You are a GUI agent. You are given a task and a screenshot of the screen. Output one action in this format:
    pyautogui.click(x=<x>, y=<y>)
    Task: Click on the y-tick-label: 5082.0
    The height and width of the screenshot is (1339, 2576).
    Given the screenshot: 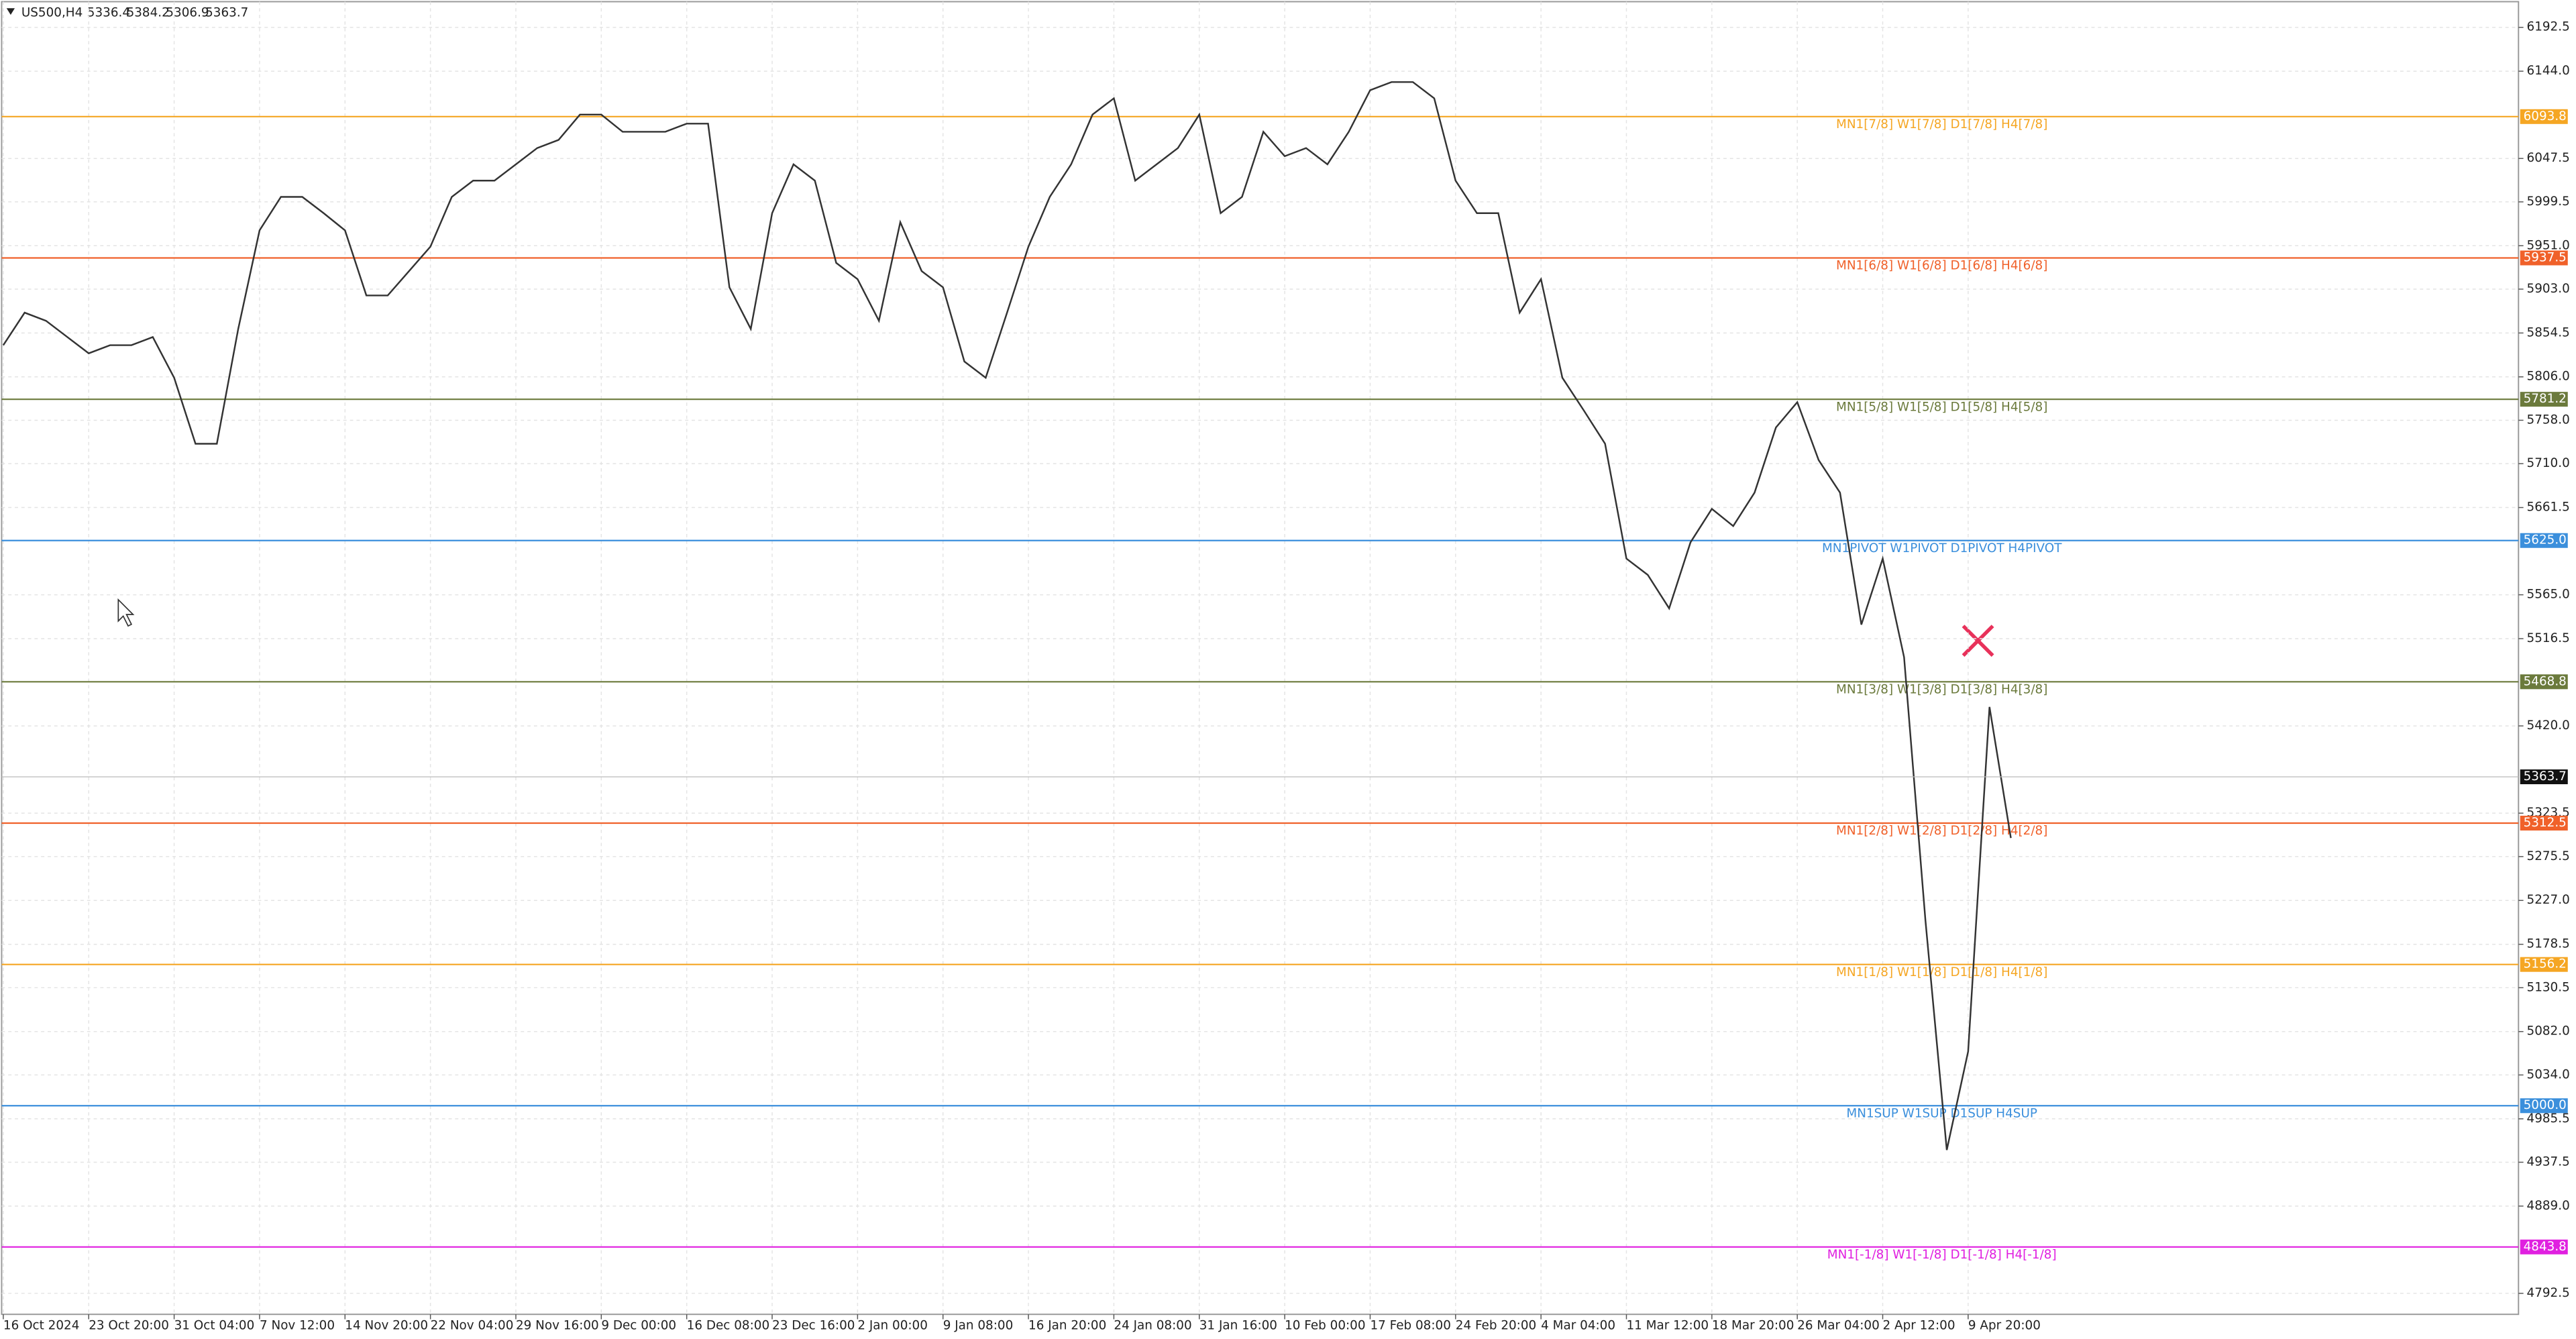 What is the action you would take?
    pyautogui.click(x=2548, y=1031)
    